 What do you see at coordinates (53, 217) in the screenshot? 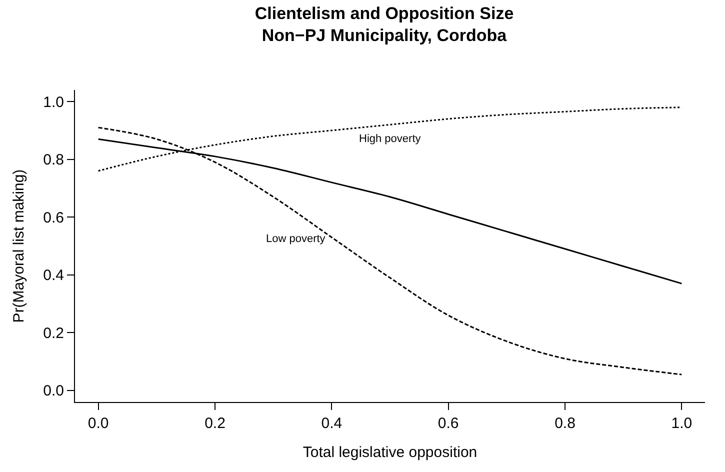
I see `y-tick-label: 0.6` at bounding box center [53, 217].